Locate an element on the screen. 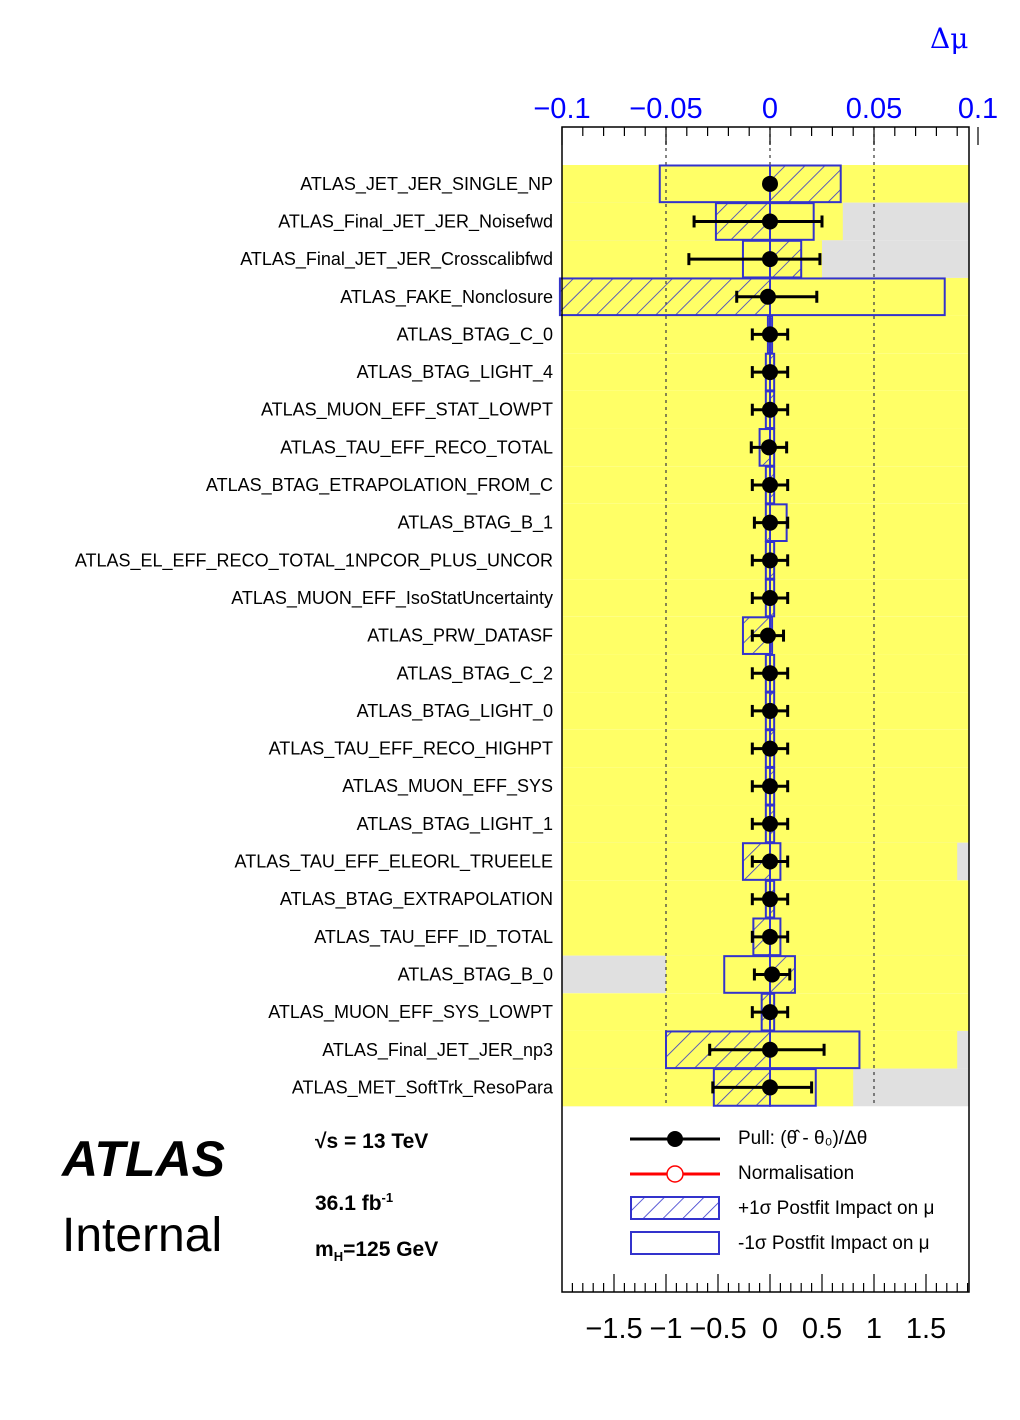  bottom-axis-tick-label: −0.5 is located at coordinates (717, 1329).